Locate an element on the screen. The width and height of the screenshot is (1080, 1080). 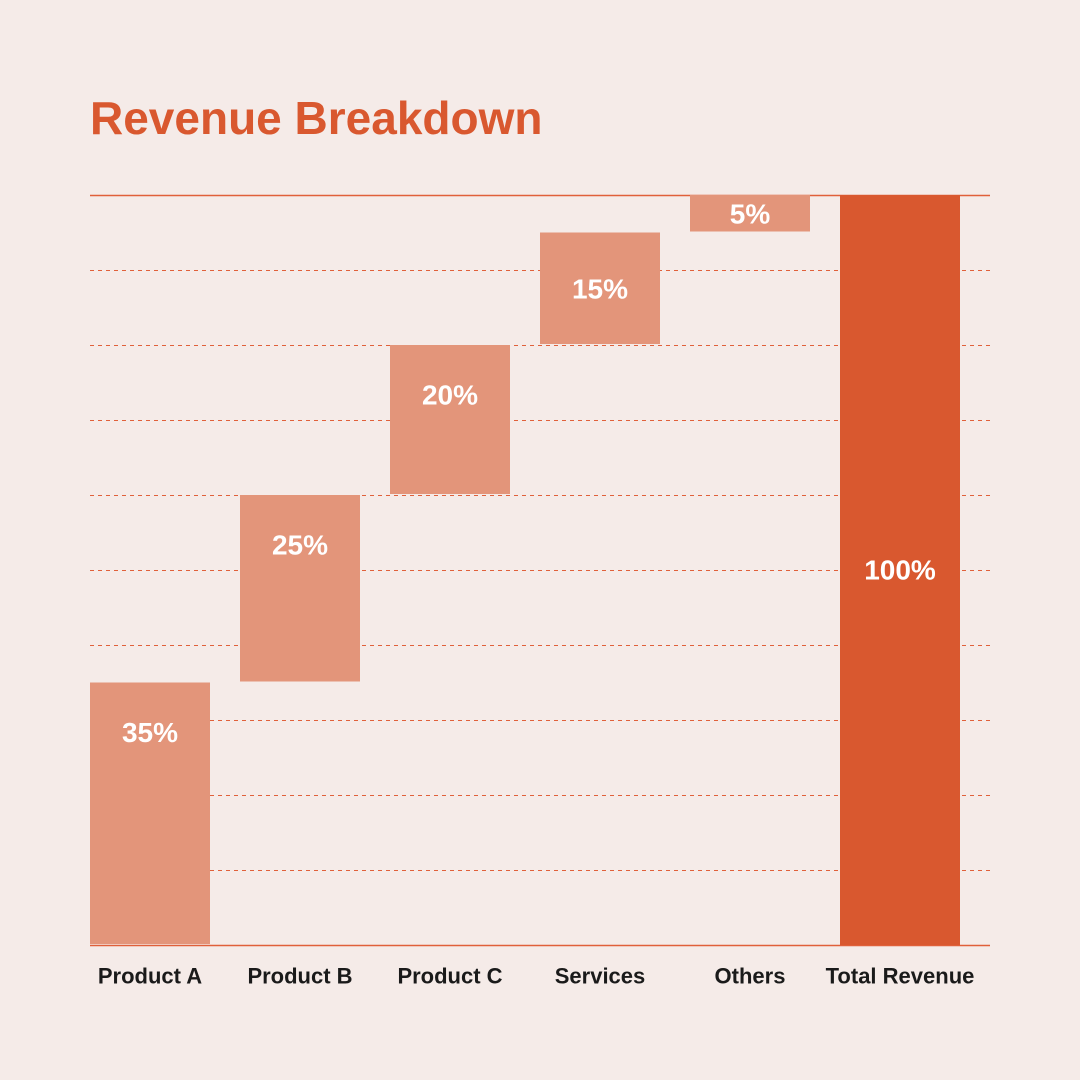
x-tick-label: Product C is located at coordinates (449, 976).